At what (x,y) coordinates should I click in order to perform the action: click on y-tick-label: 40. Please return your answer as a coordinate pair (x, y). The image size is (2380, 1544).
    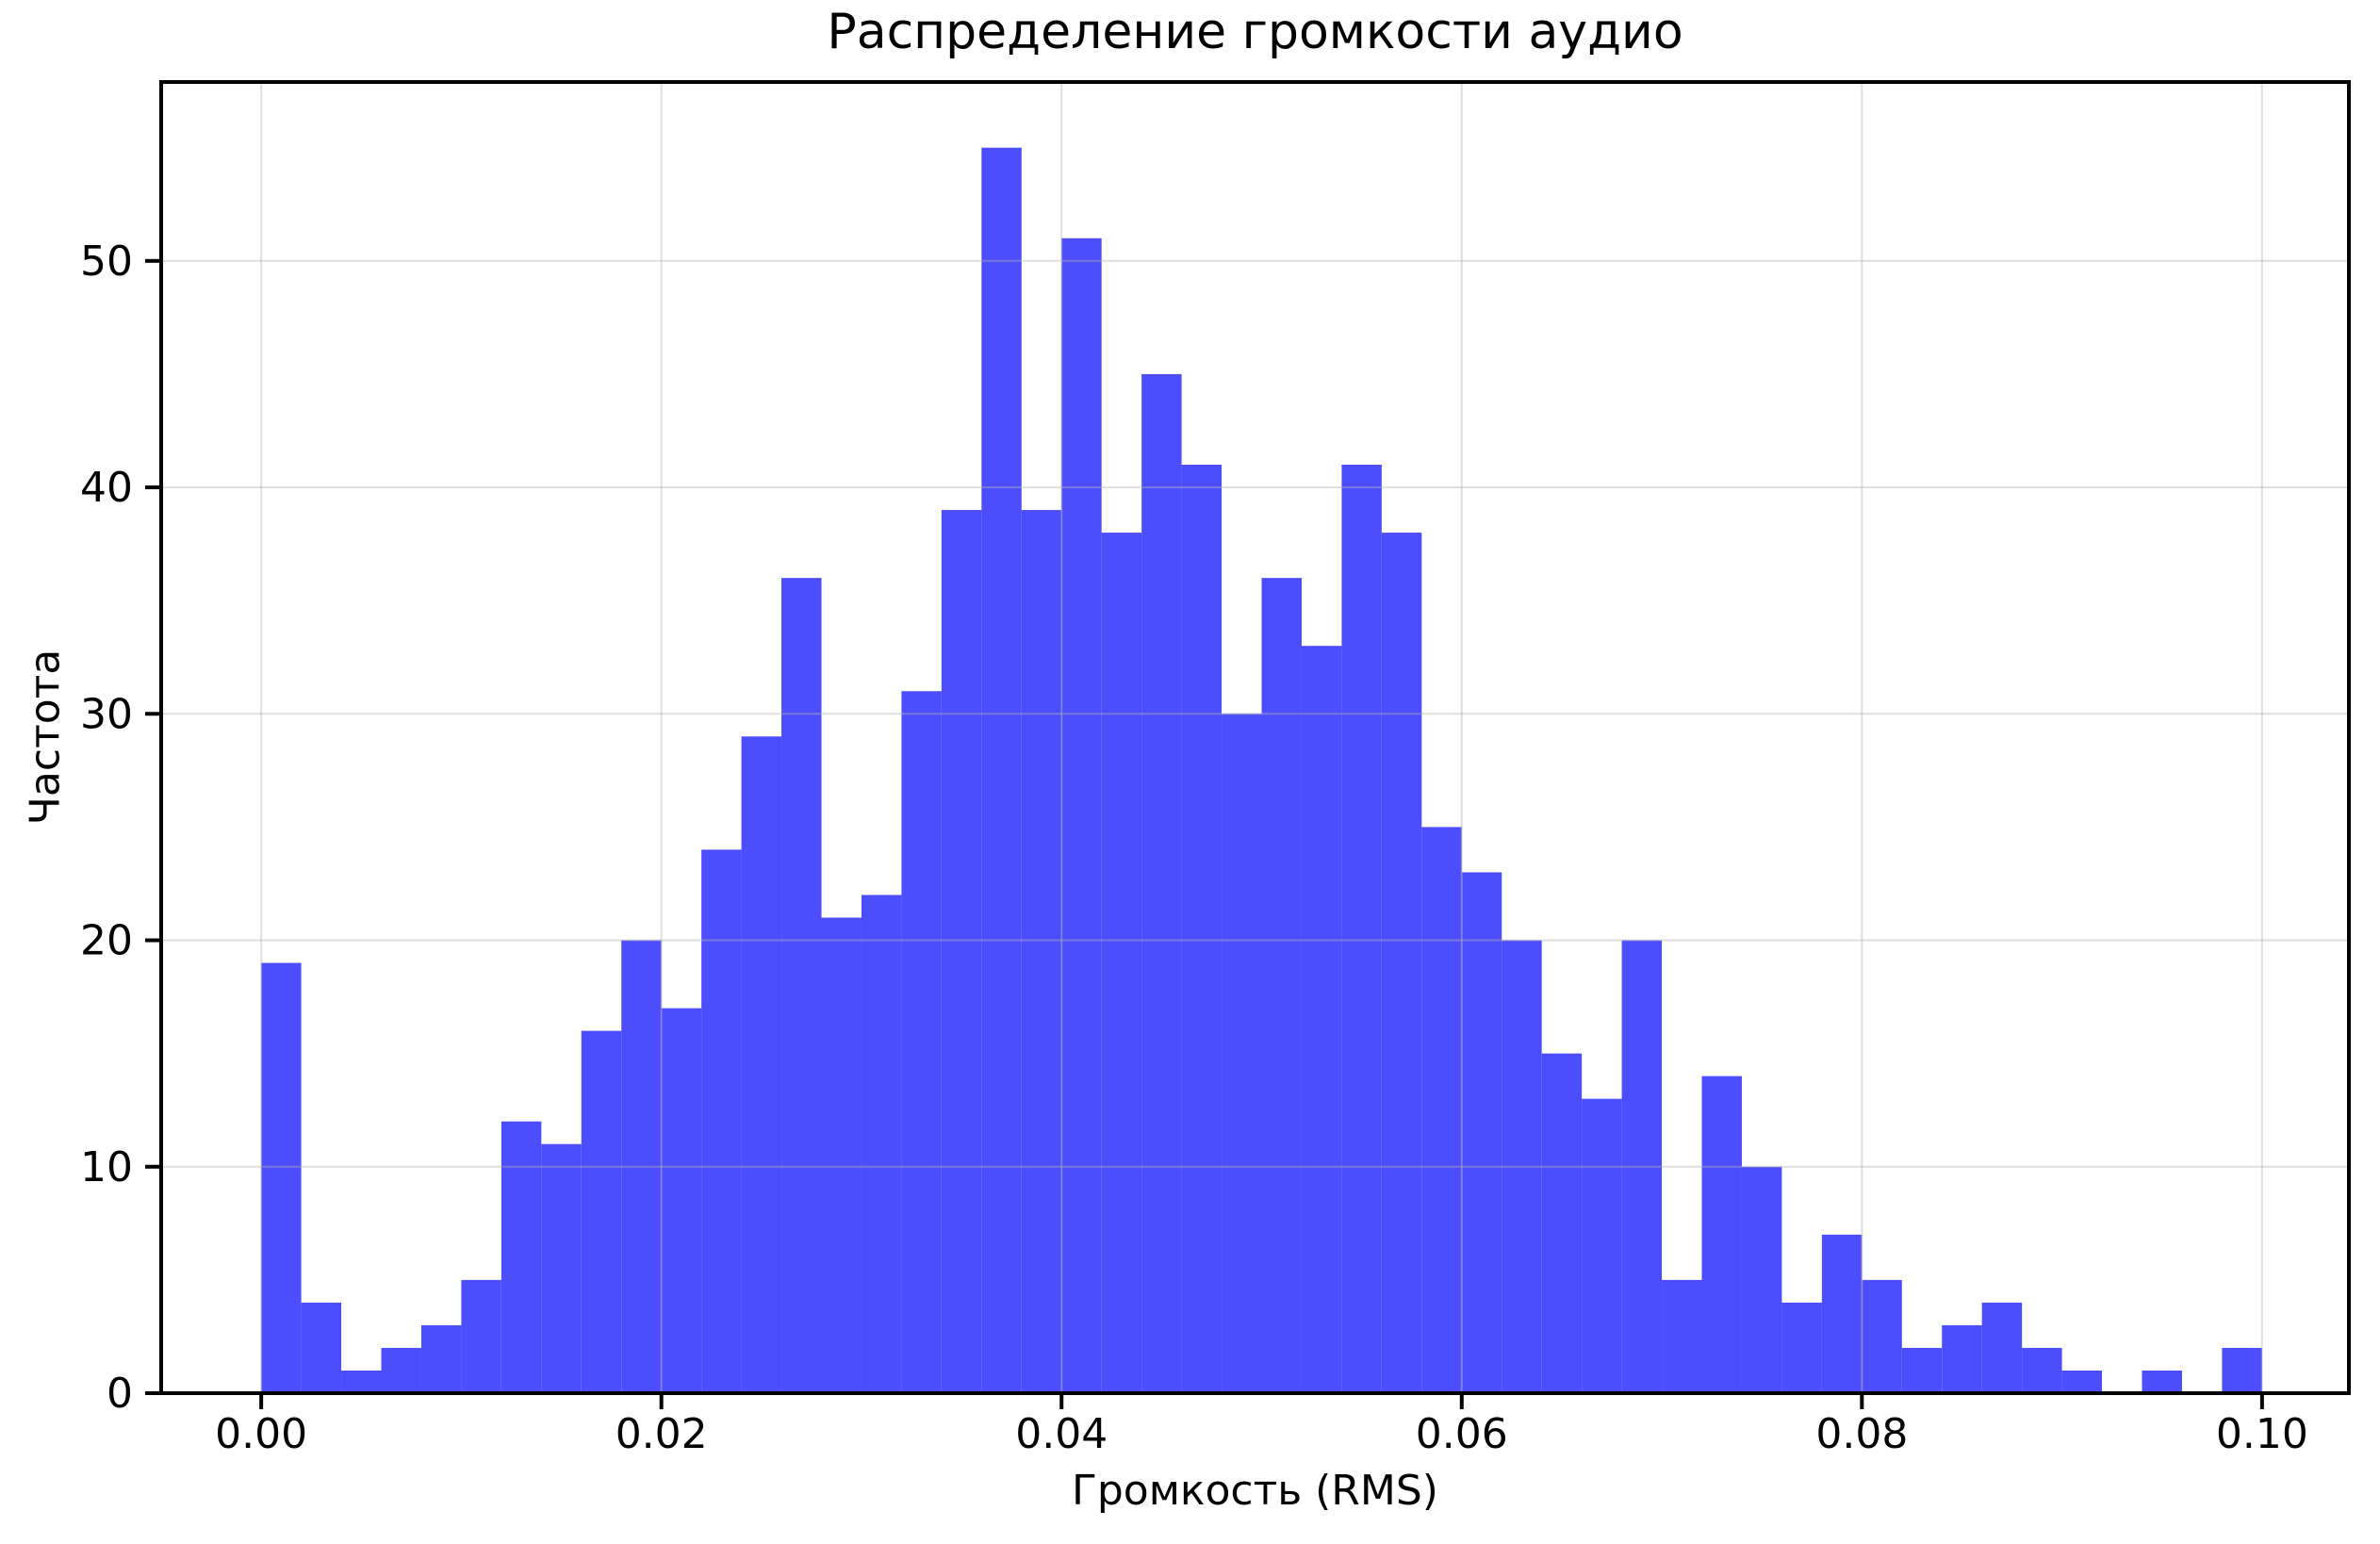
    Looking at the image, I should click on (106, 488).